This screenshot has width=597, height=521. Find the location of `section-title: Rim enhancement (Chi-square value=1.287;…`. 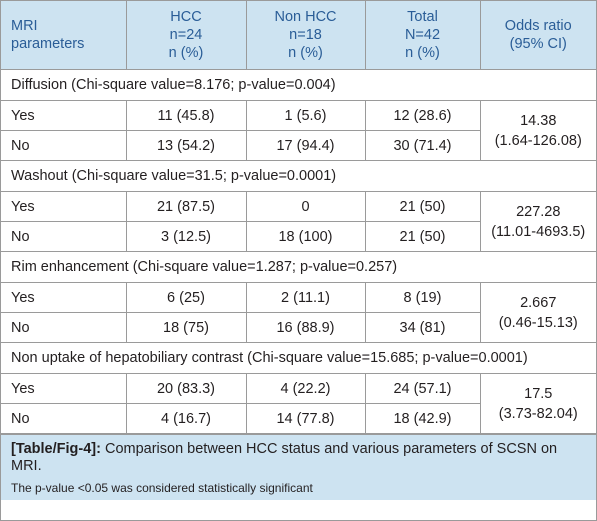

section-title: Rim enhancement (Chi-square value=1.287;… is located at coordinates (298, 267).